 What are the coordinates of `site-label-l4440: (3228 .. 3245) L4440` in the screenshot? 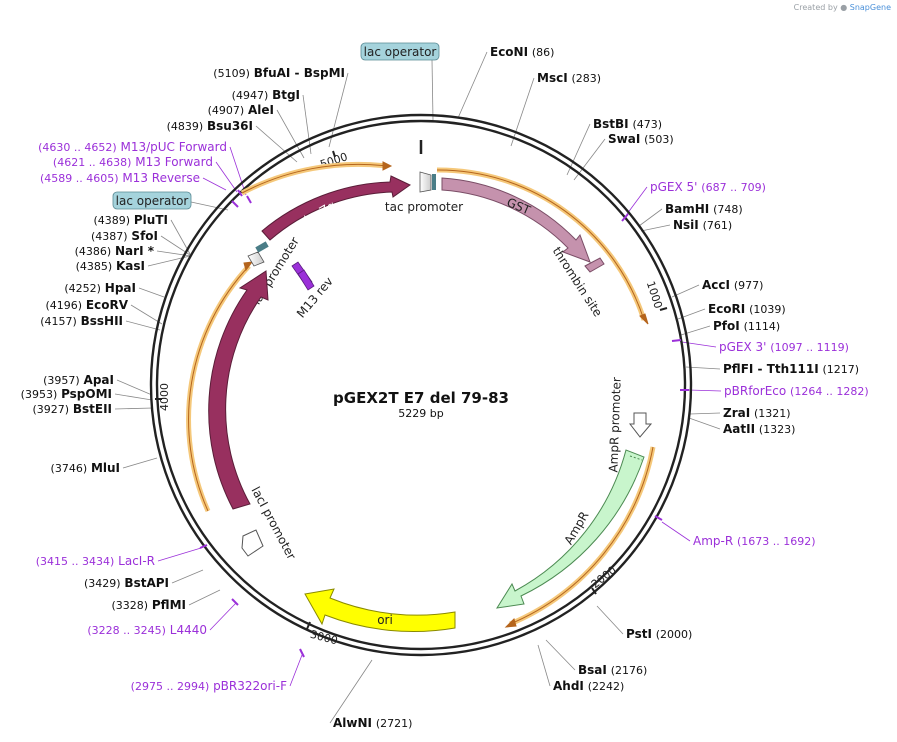 It's located at (147, 630).